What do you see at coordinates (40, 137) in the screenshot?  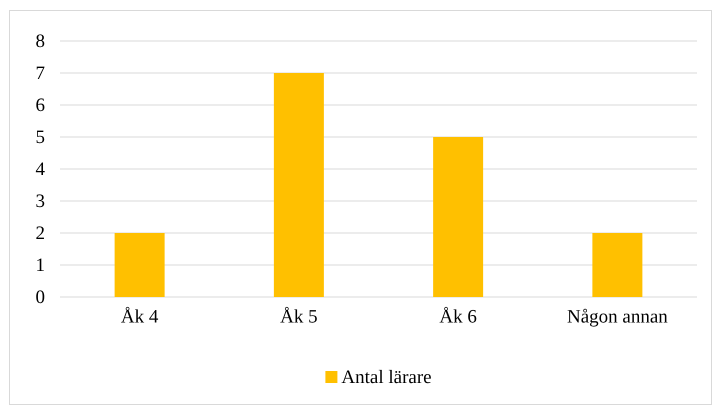 I see `y-tick-label: 5` at bounding box center [40, 137].